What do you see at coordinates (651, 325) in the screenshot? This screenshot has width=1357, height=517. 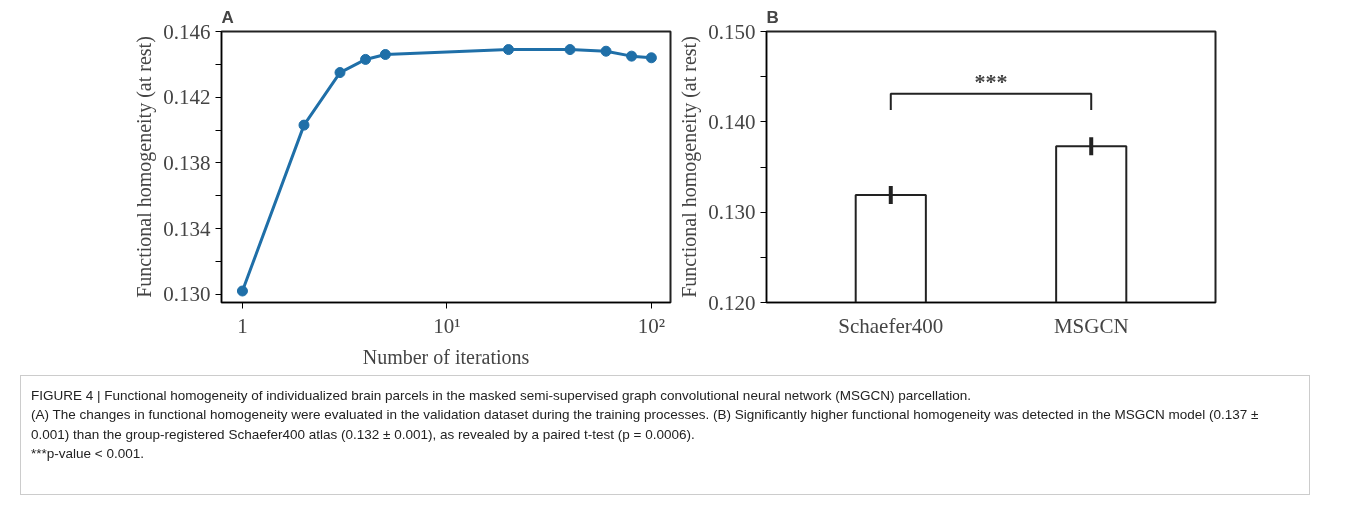 I see `x-tick-label: 10²` at bounding box center [651, 325].